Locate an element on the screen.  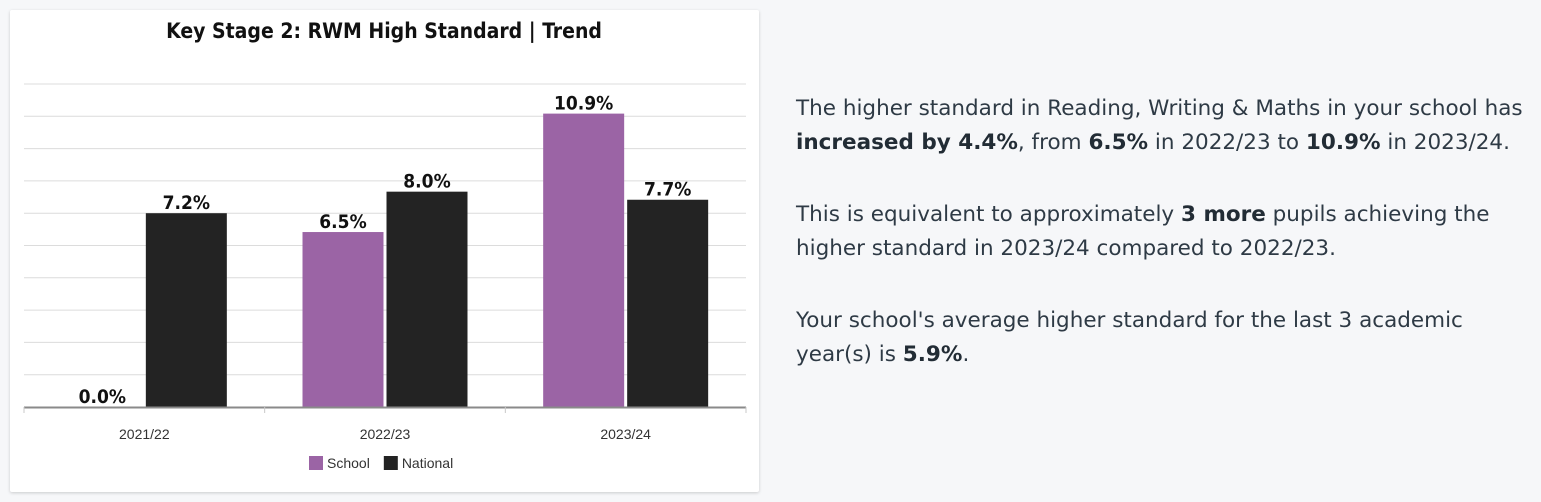
data-label-school: 10.9% is located at coordinates (583, 104).